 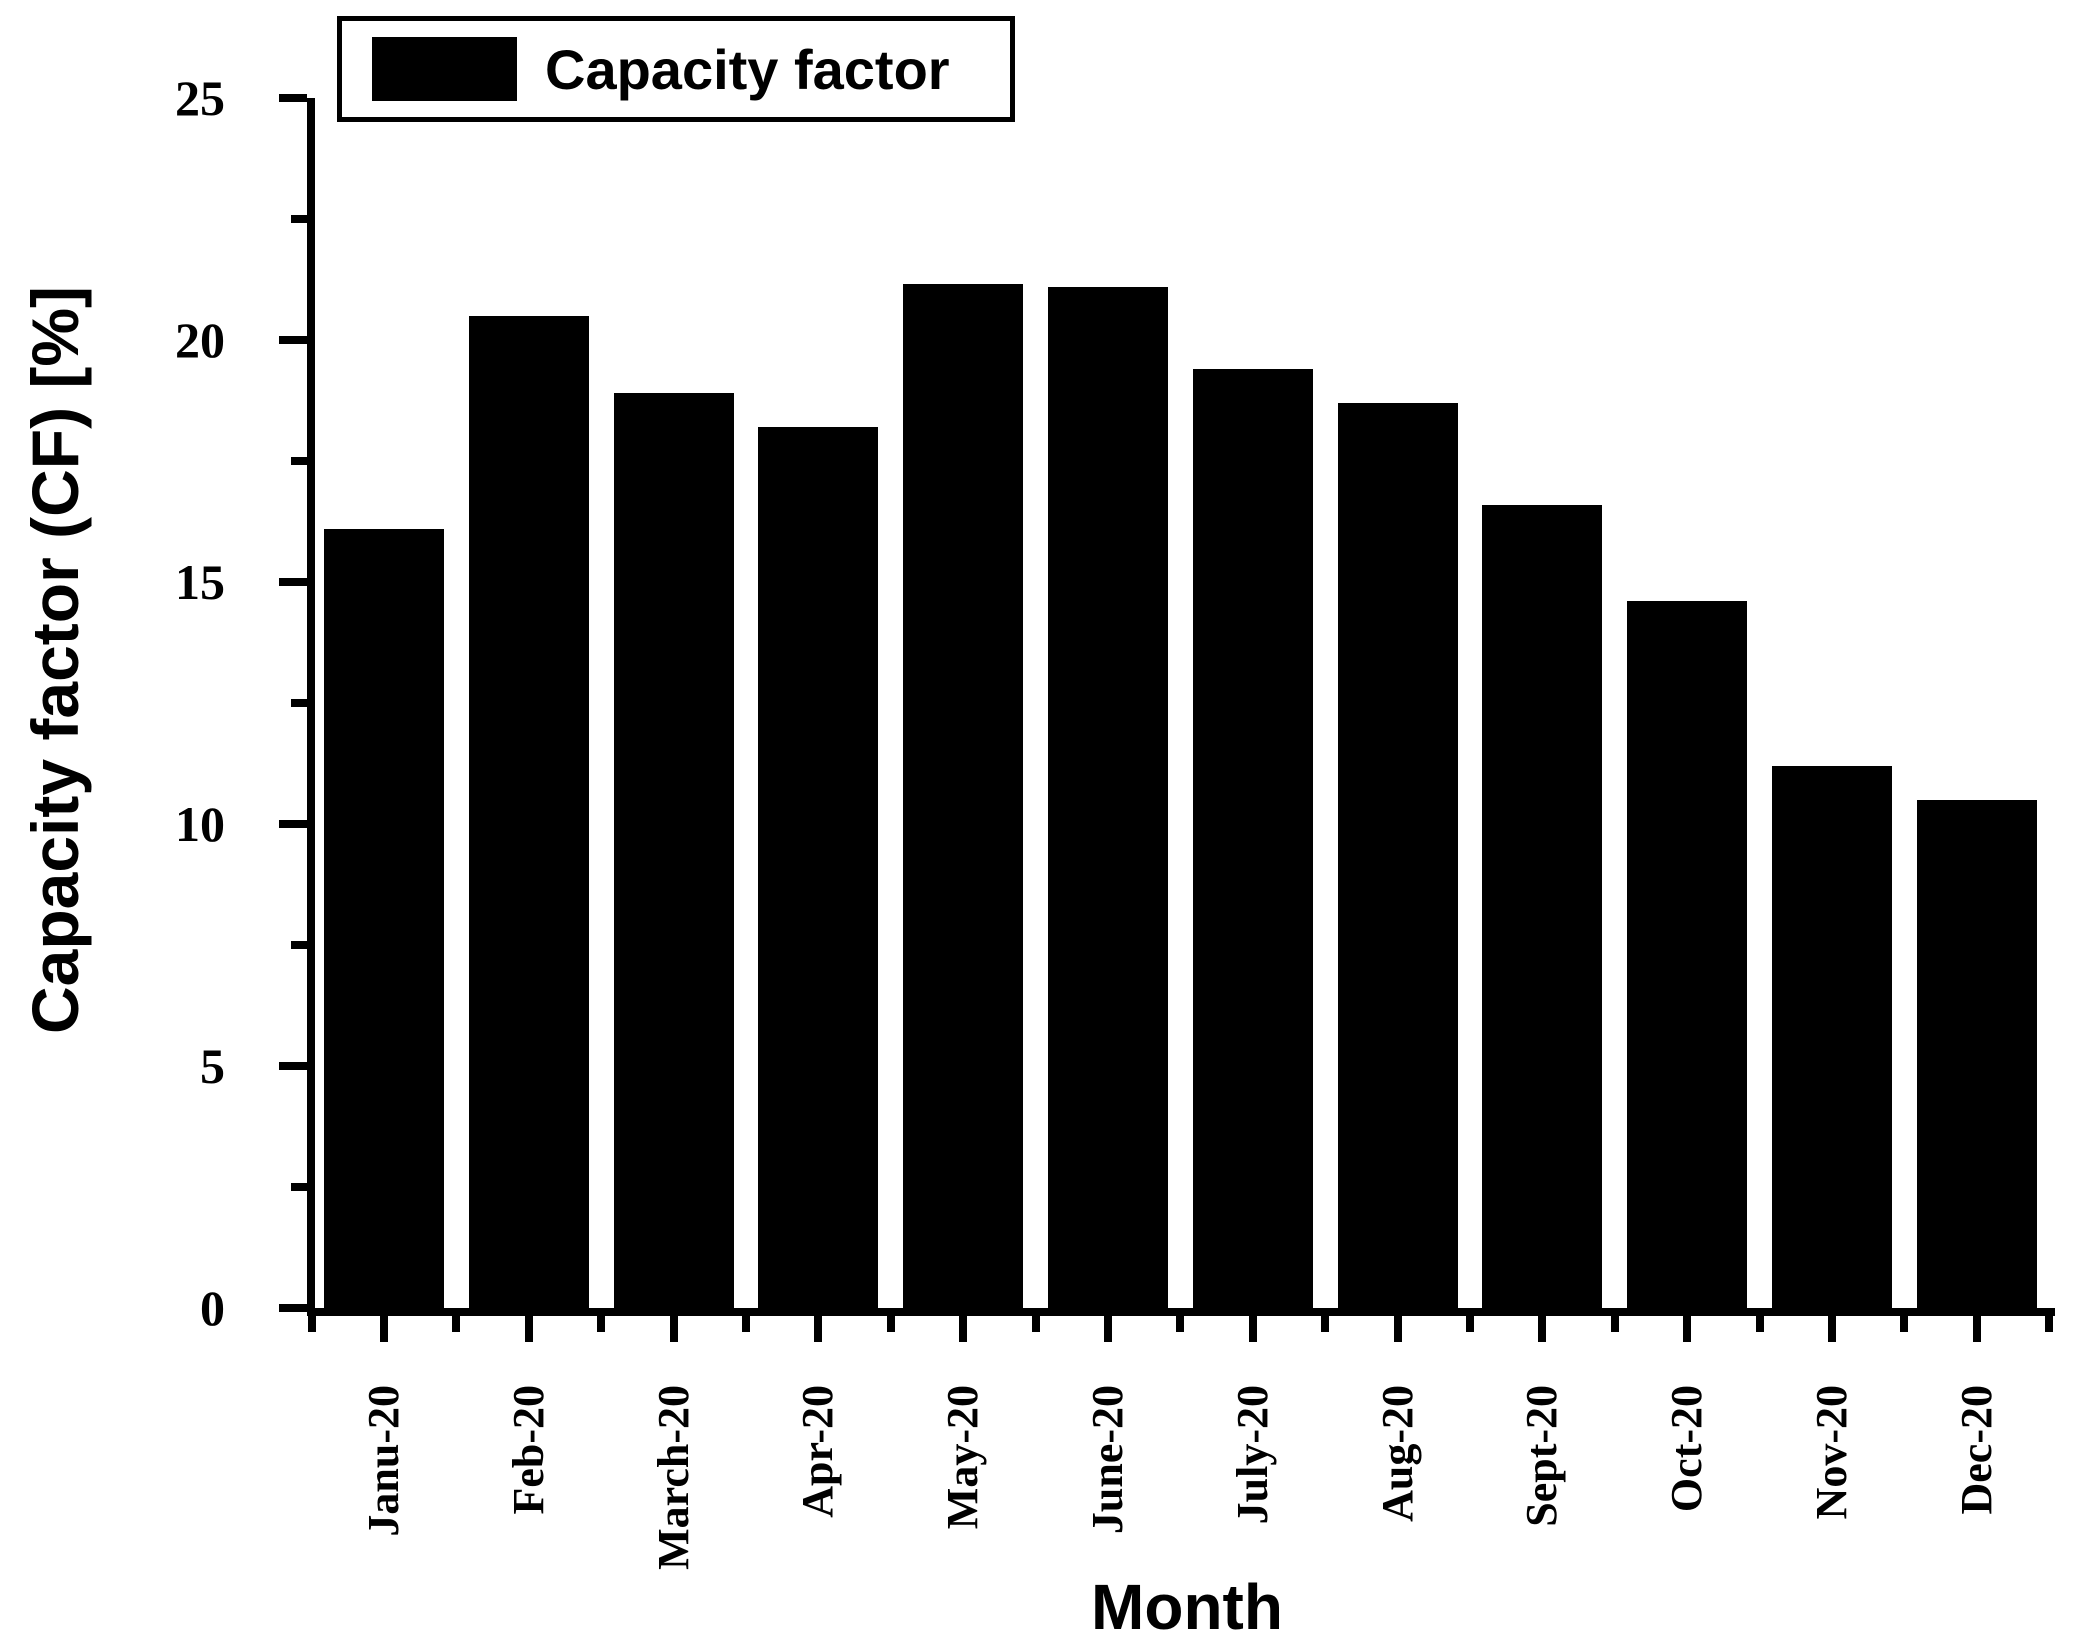 I want to click on y-tick-label: 10, so click(x=200, y=824).